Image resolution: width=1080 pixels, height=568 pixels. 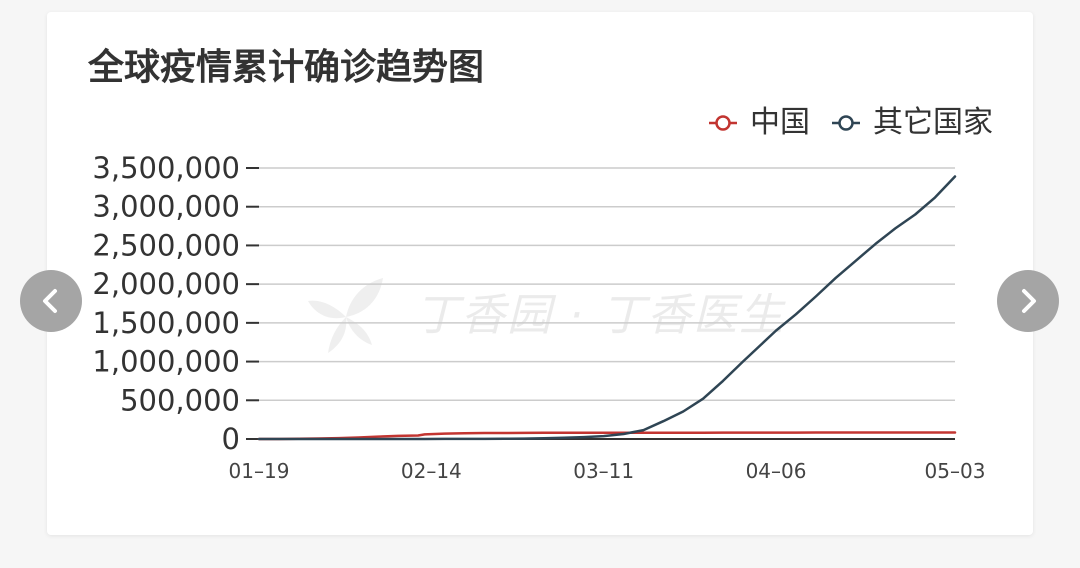 I want to click on flower-logo-icon, so click(x=345, y=315).